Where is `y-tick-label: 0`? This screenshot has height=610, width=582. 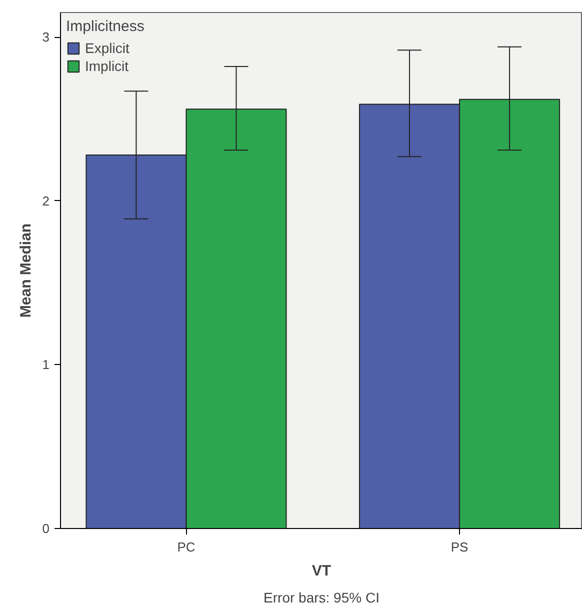 y-tick-label: 0 is located at coordinates (46, 528).